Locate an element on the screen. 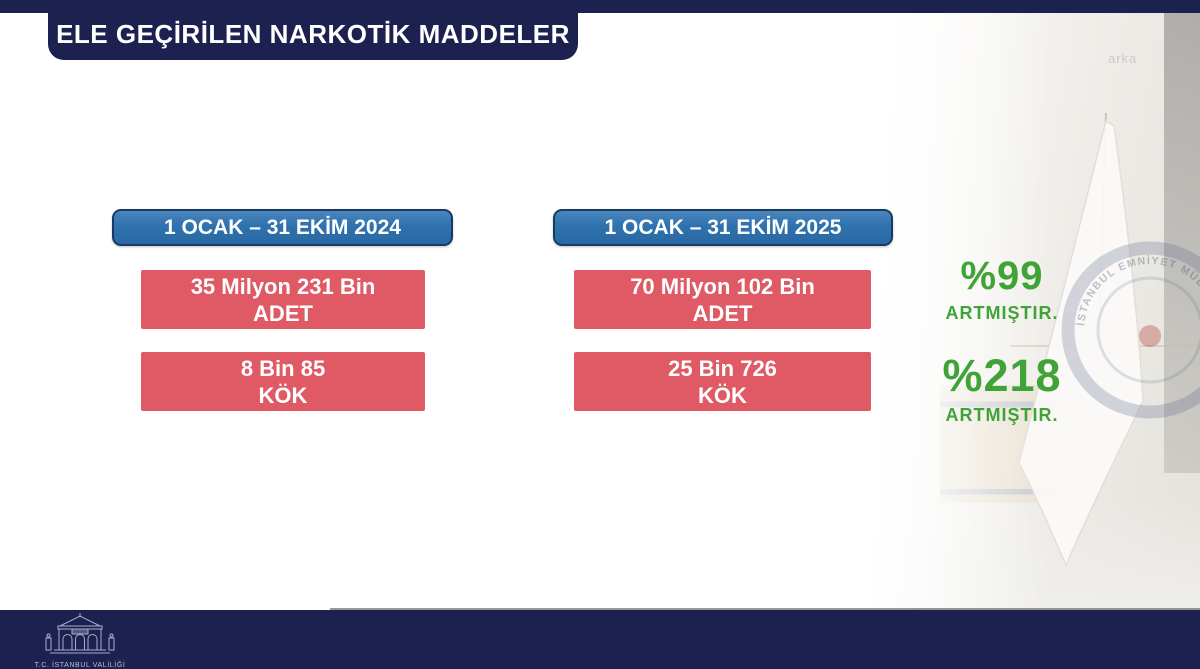 The image size is (1200, 669). stat-box-2025-adet: 70 Milyon 102 Bin ADET is located at coordinates (722, 299).